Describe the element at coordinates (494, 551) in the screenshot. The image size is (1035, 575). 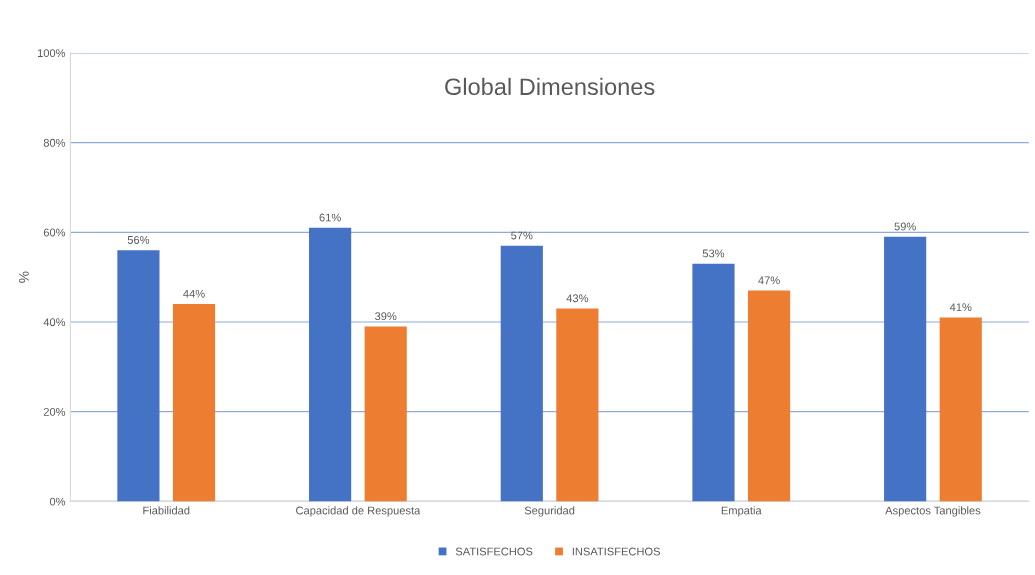
I see `legend-label: SATISFECHOS` at that location.